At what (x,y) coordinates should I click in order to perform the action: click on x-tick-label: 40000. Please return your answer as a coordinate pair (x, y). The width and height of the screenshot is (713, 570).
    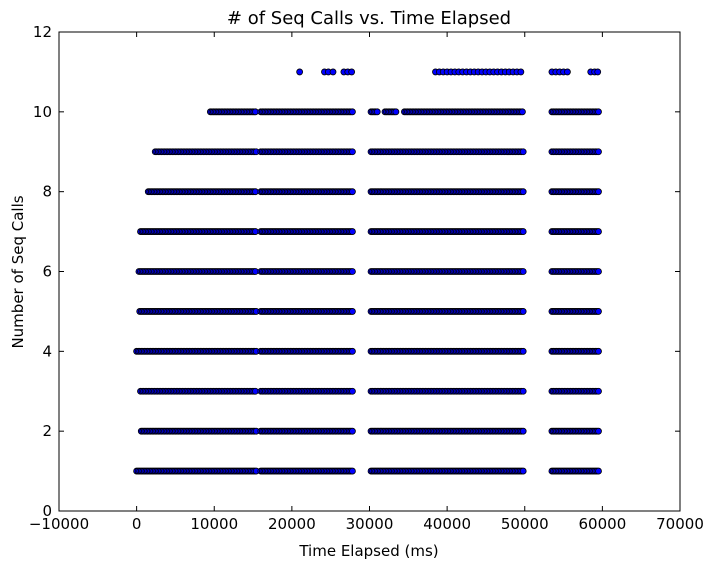
    Looking at the image, I should click on (447, 524).